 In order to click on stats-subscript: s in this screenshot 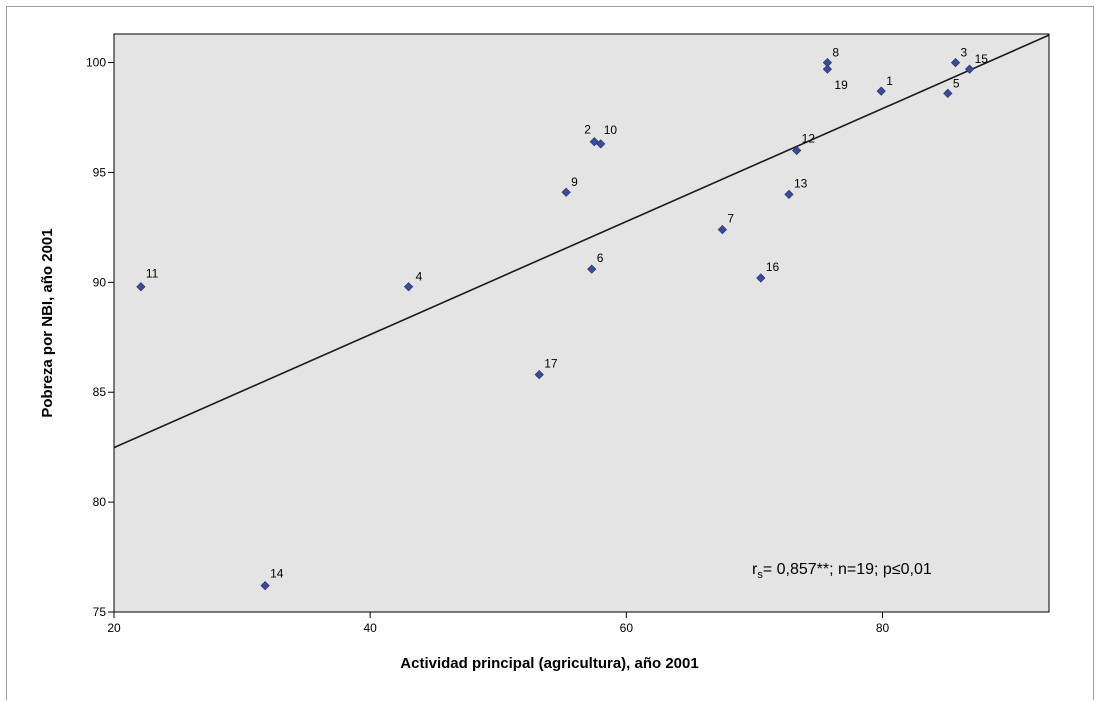, I will do `click(760, 575)`.